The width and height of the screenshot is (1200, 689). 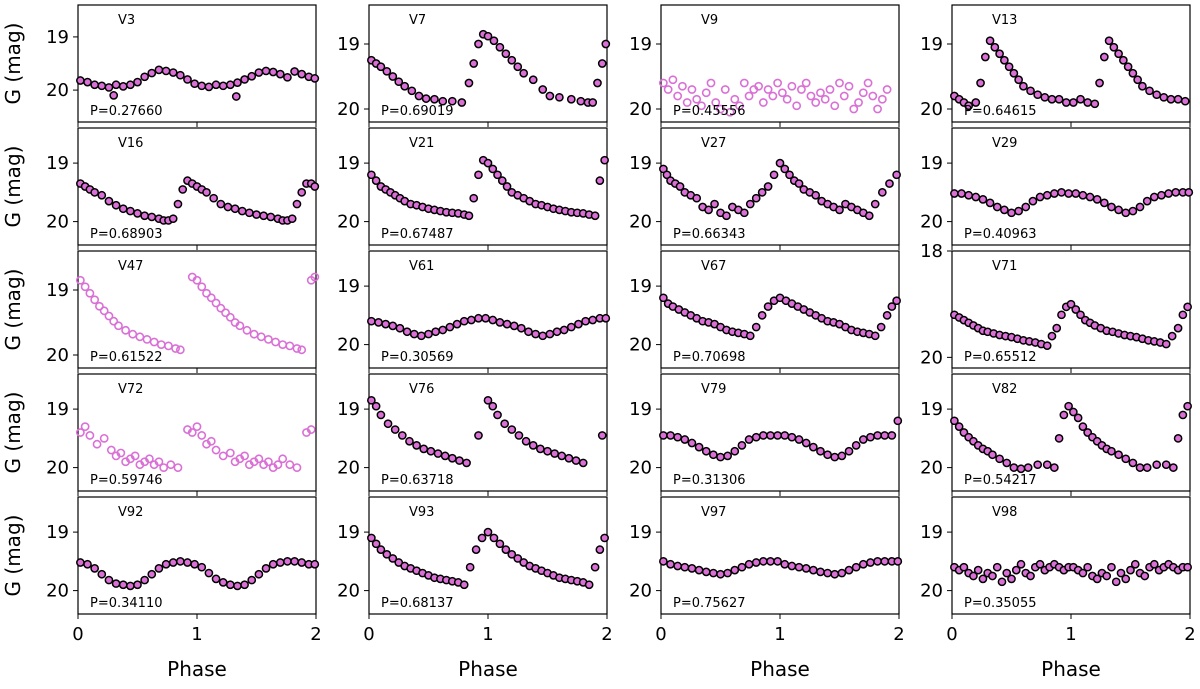 What do you see at coordinates (126, 111) in the screenshot?
I see `period-label: P=0.27660` at bounding box center [126, 111].